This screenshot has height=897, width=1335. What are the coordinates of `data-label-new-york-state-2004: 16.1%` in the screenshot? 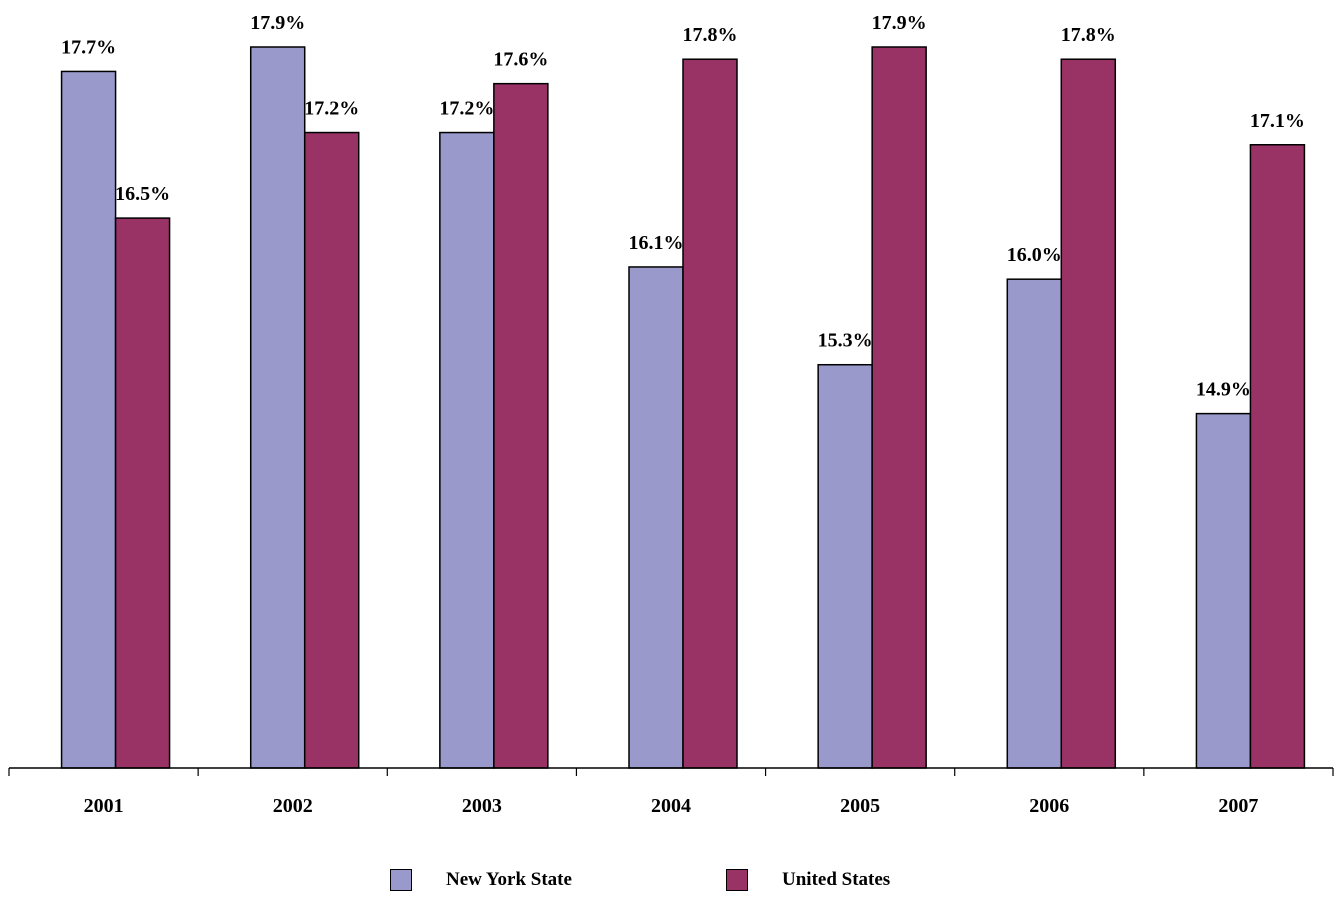 It's located at (656, 243).